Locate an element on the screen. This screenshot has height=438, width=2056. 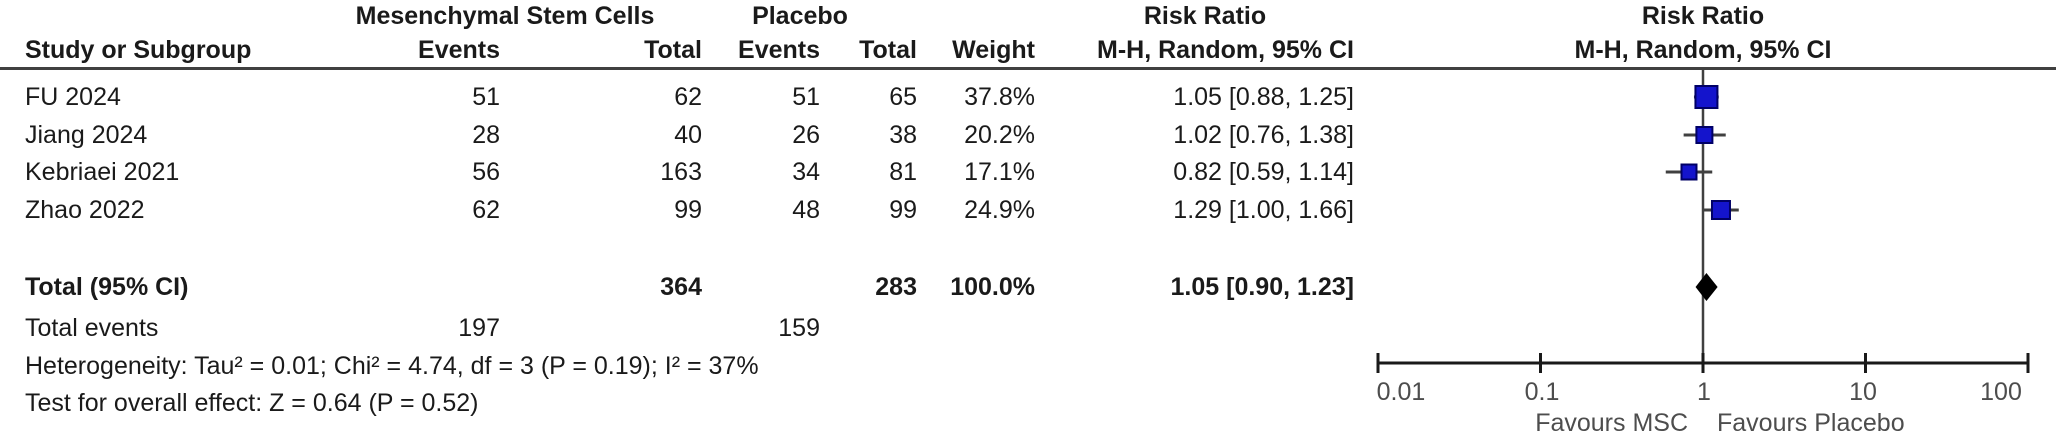
total-rr-ci: 1.05 [0.90, 1.23] is located at coordinates (1262, 287).